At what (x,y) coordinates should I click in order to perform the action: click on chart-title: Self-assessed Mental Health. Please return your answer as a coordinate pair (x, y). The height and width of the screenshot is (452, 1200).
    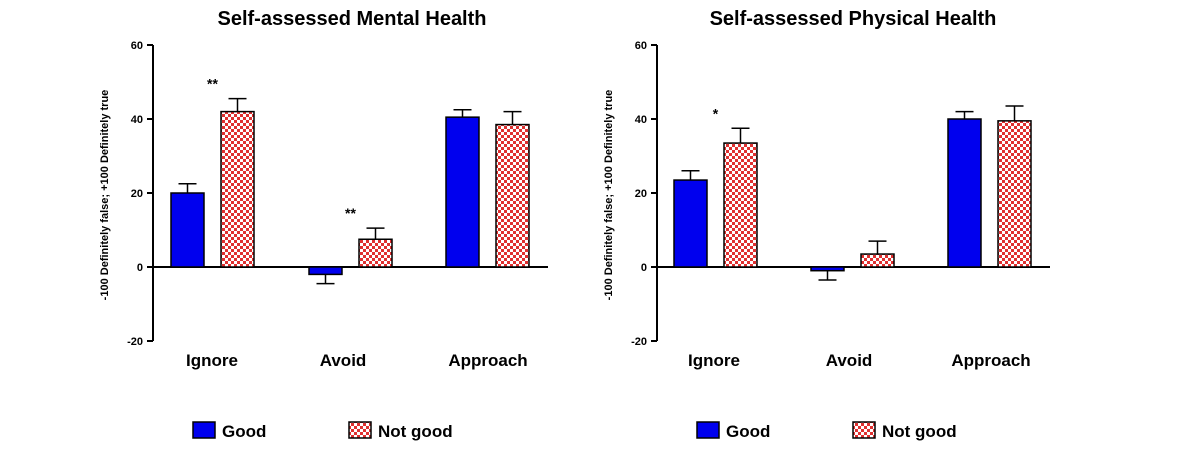
    Looking at the image, I should click on (352, 19).